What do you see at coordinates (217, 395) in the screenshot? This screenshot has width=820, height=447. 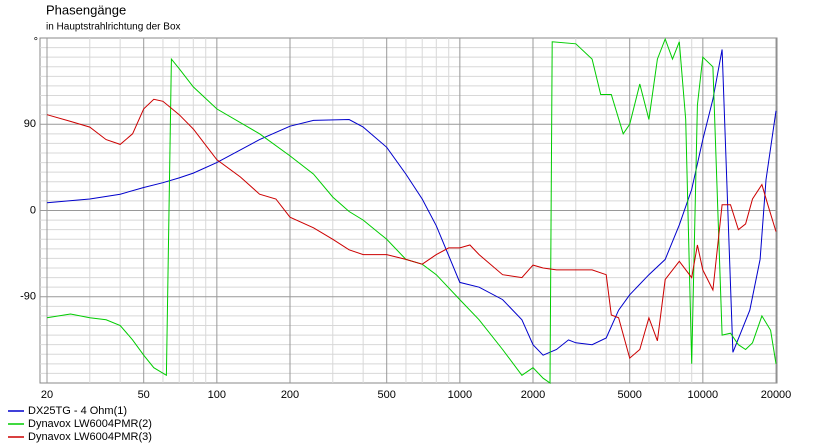 I see `x-tick-label: 100` at bounding box center [217, 395].